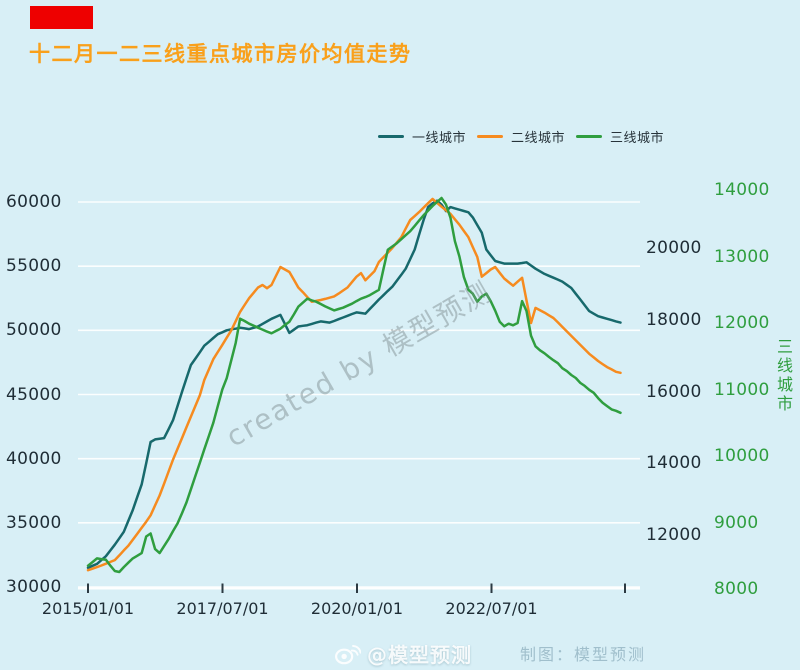 This screenshot has width=800, height=670. I want to click on chart-legend: 一线城市 二线城市 三线城市, so click(521, 136).